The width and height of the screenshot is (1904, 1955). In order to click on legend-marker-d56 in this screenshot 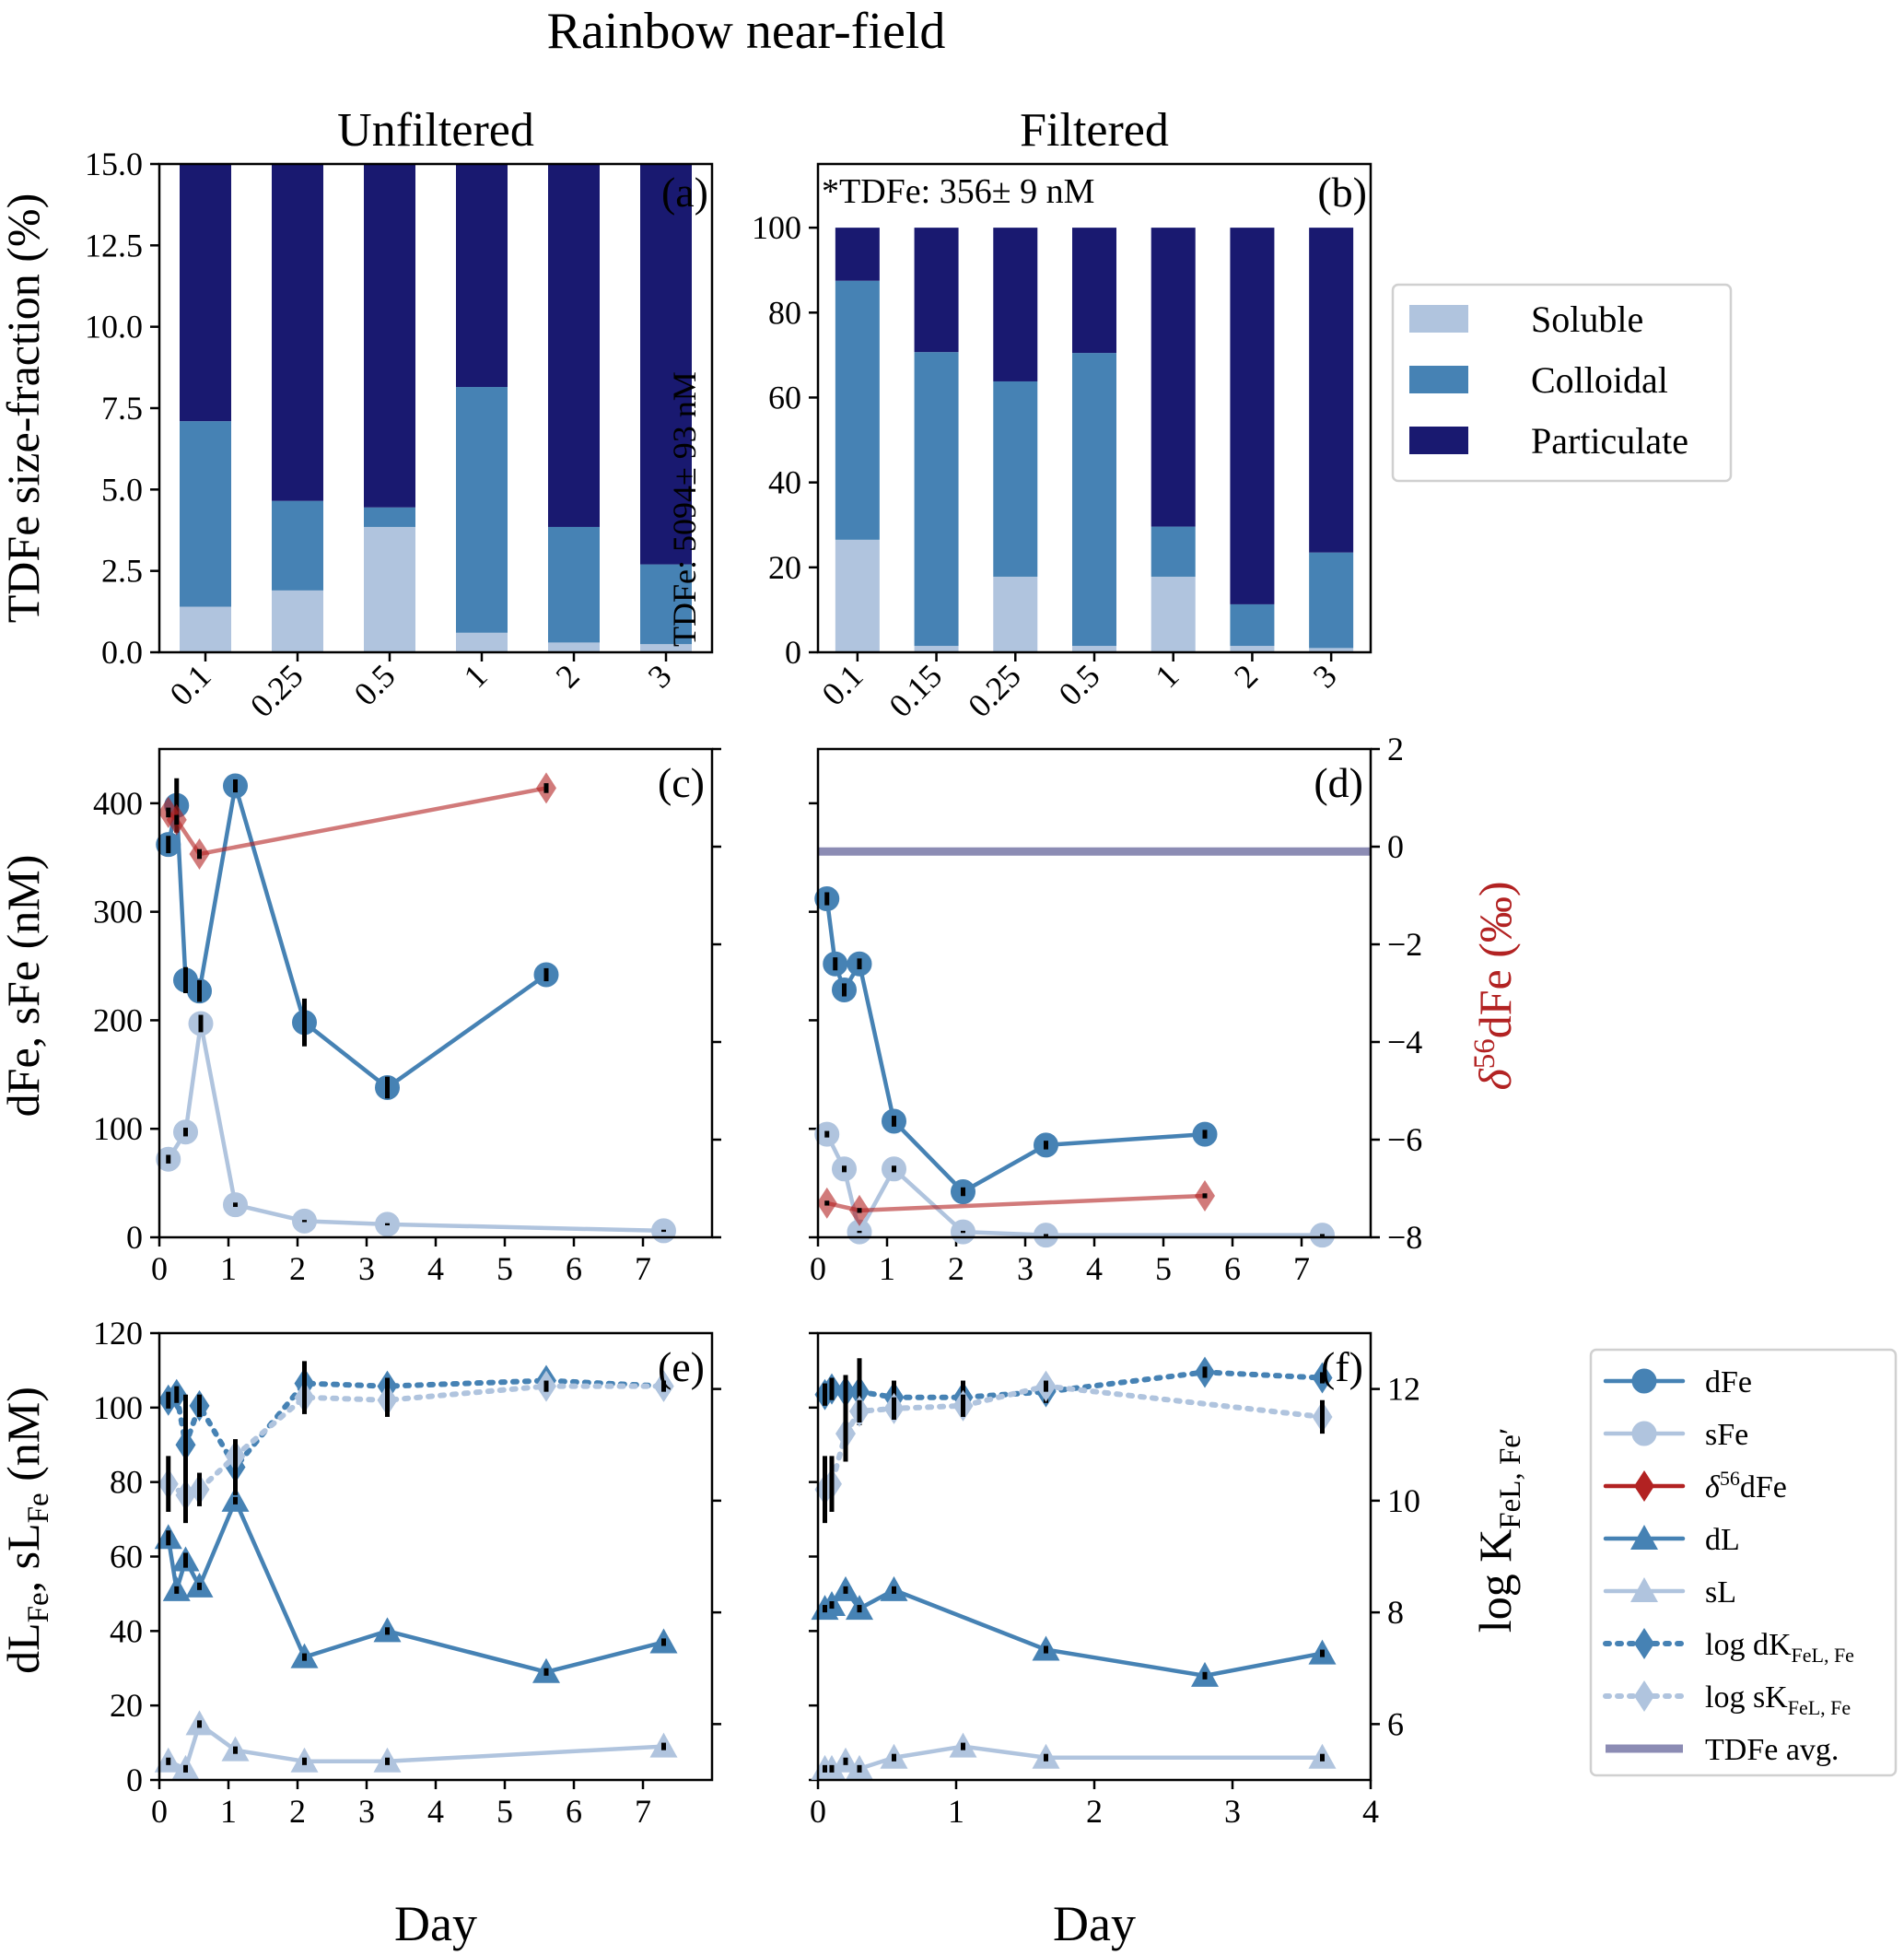, I will do `click(1644, 1486)`.